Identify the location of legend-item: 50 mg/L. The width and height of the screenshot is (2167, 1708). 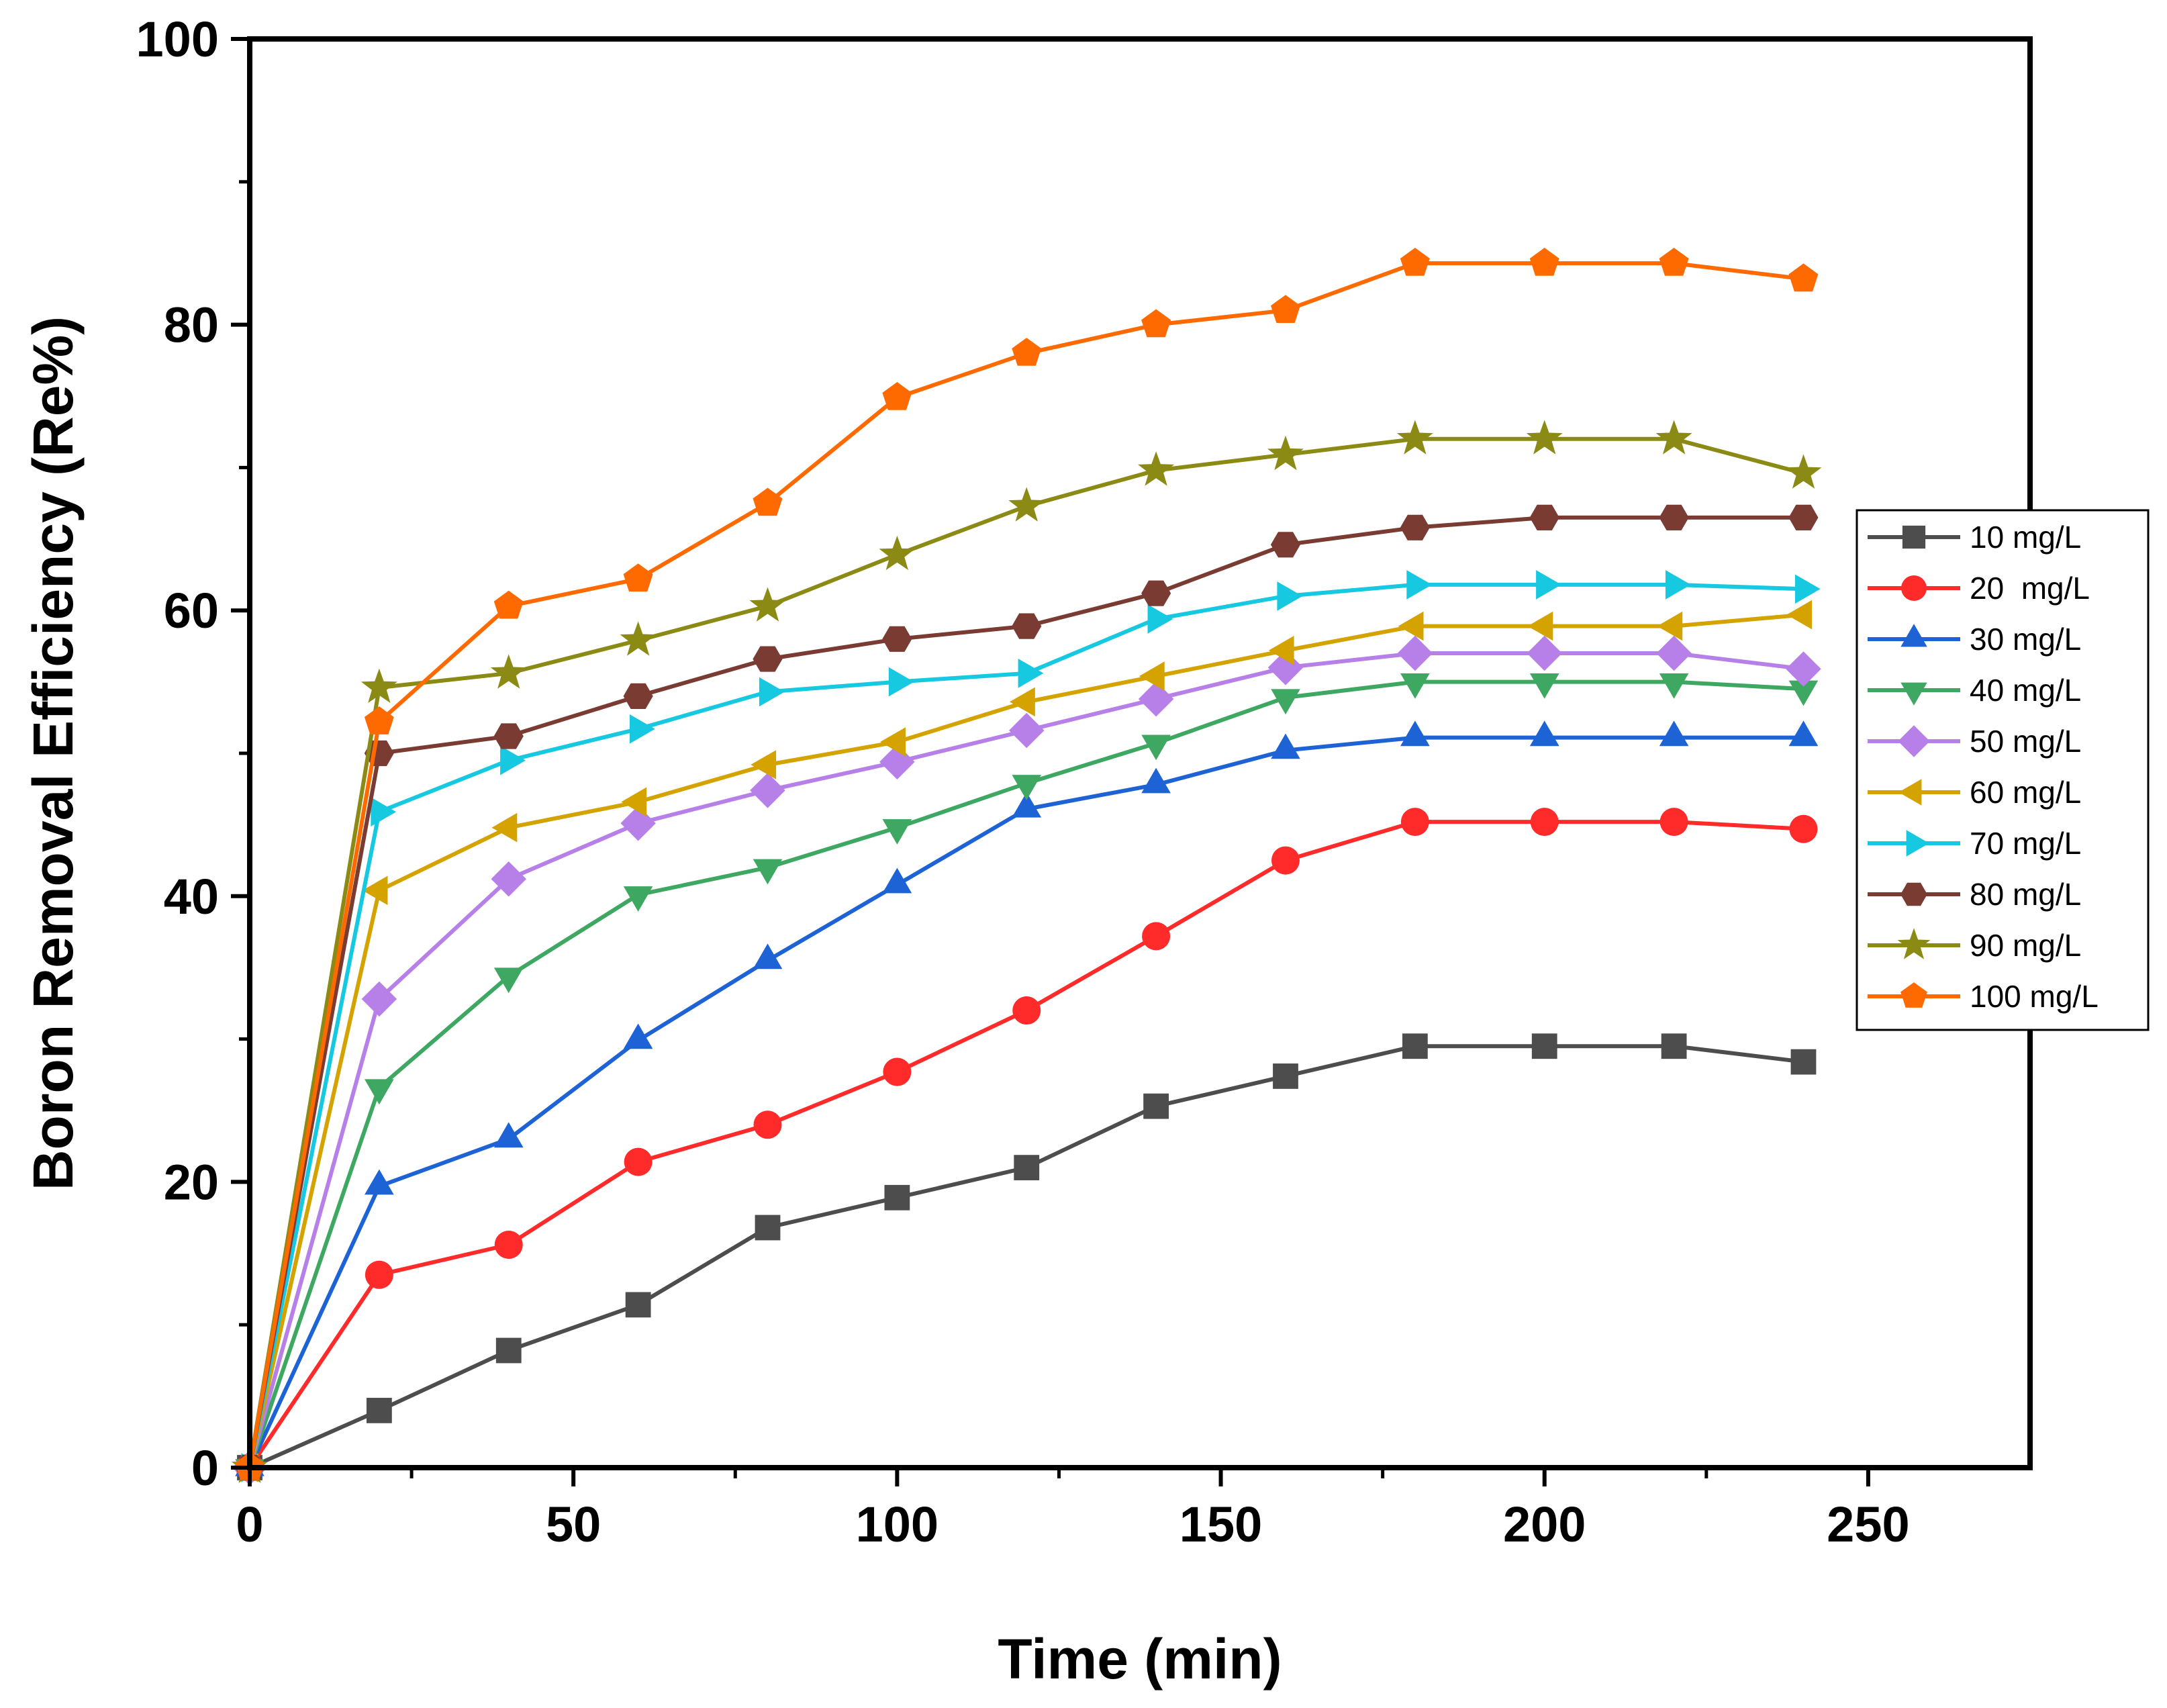
(1974, 742).